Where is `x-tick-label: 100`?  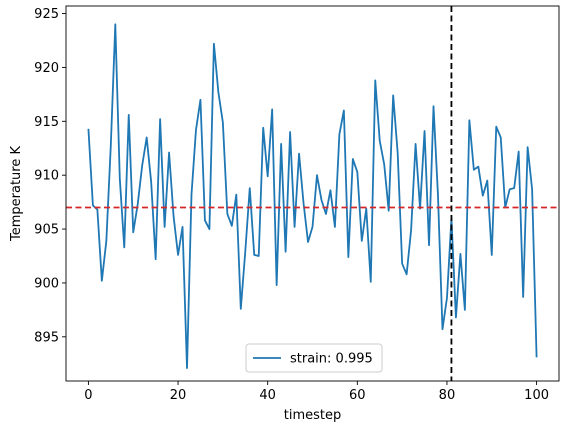
x-tick-label: 100 is located at coordinates (536, 395).